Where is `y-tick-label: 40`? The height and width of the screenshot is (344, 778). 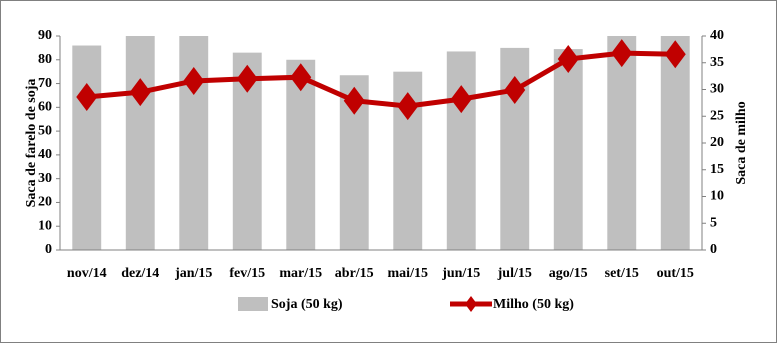 y-tick-label: 40 is located at coordinates (45, 154).